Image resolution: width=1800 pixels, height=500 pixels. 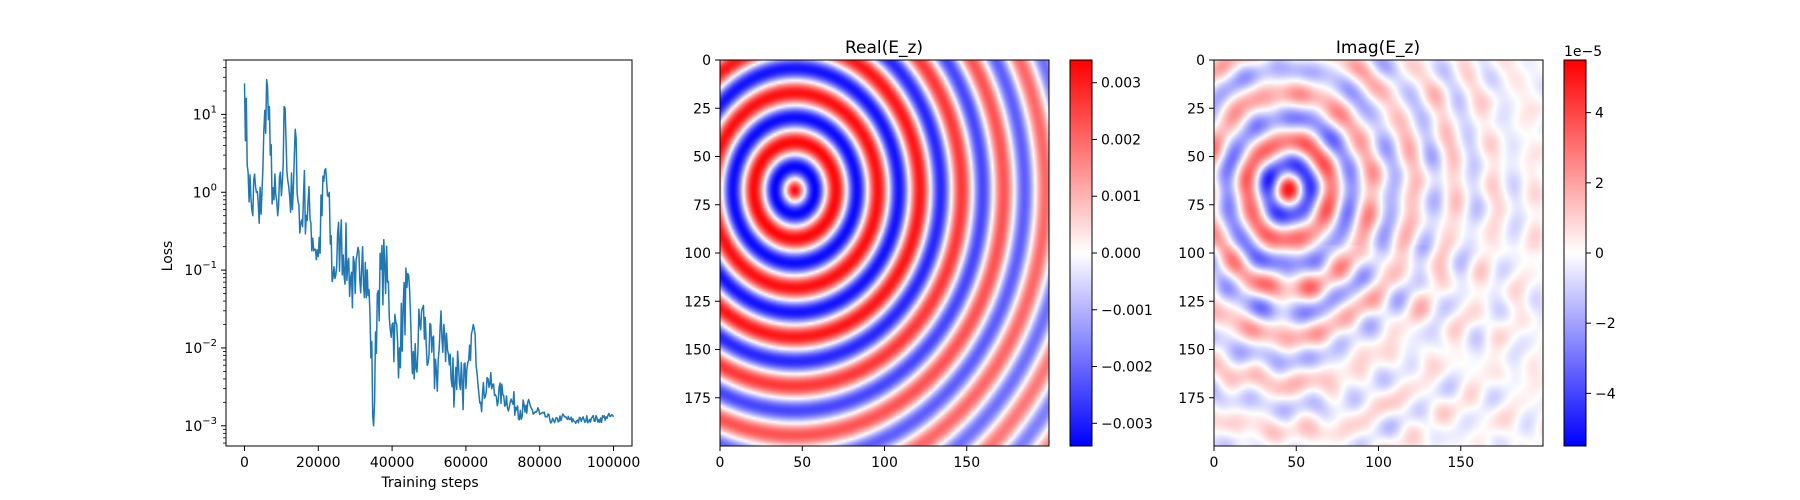 What do you see at coordinates (318, 463) in the screenshot?
I see `loss-xtick-label: 20000` at bounding box center [318, 463].